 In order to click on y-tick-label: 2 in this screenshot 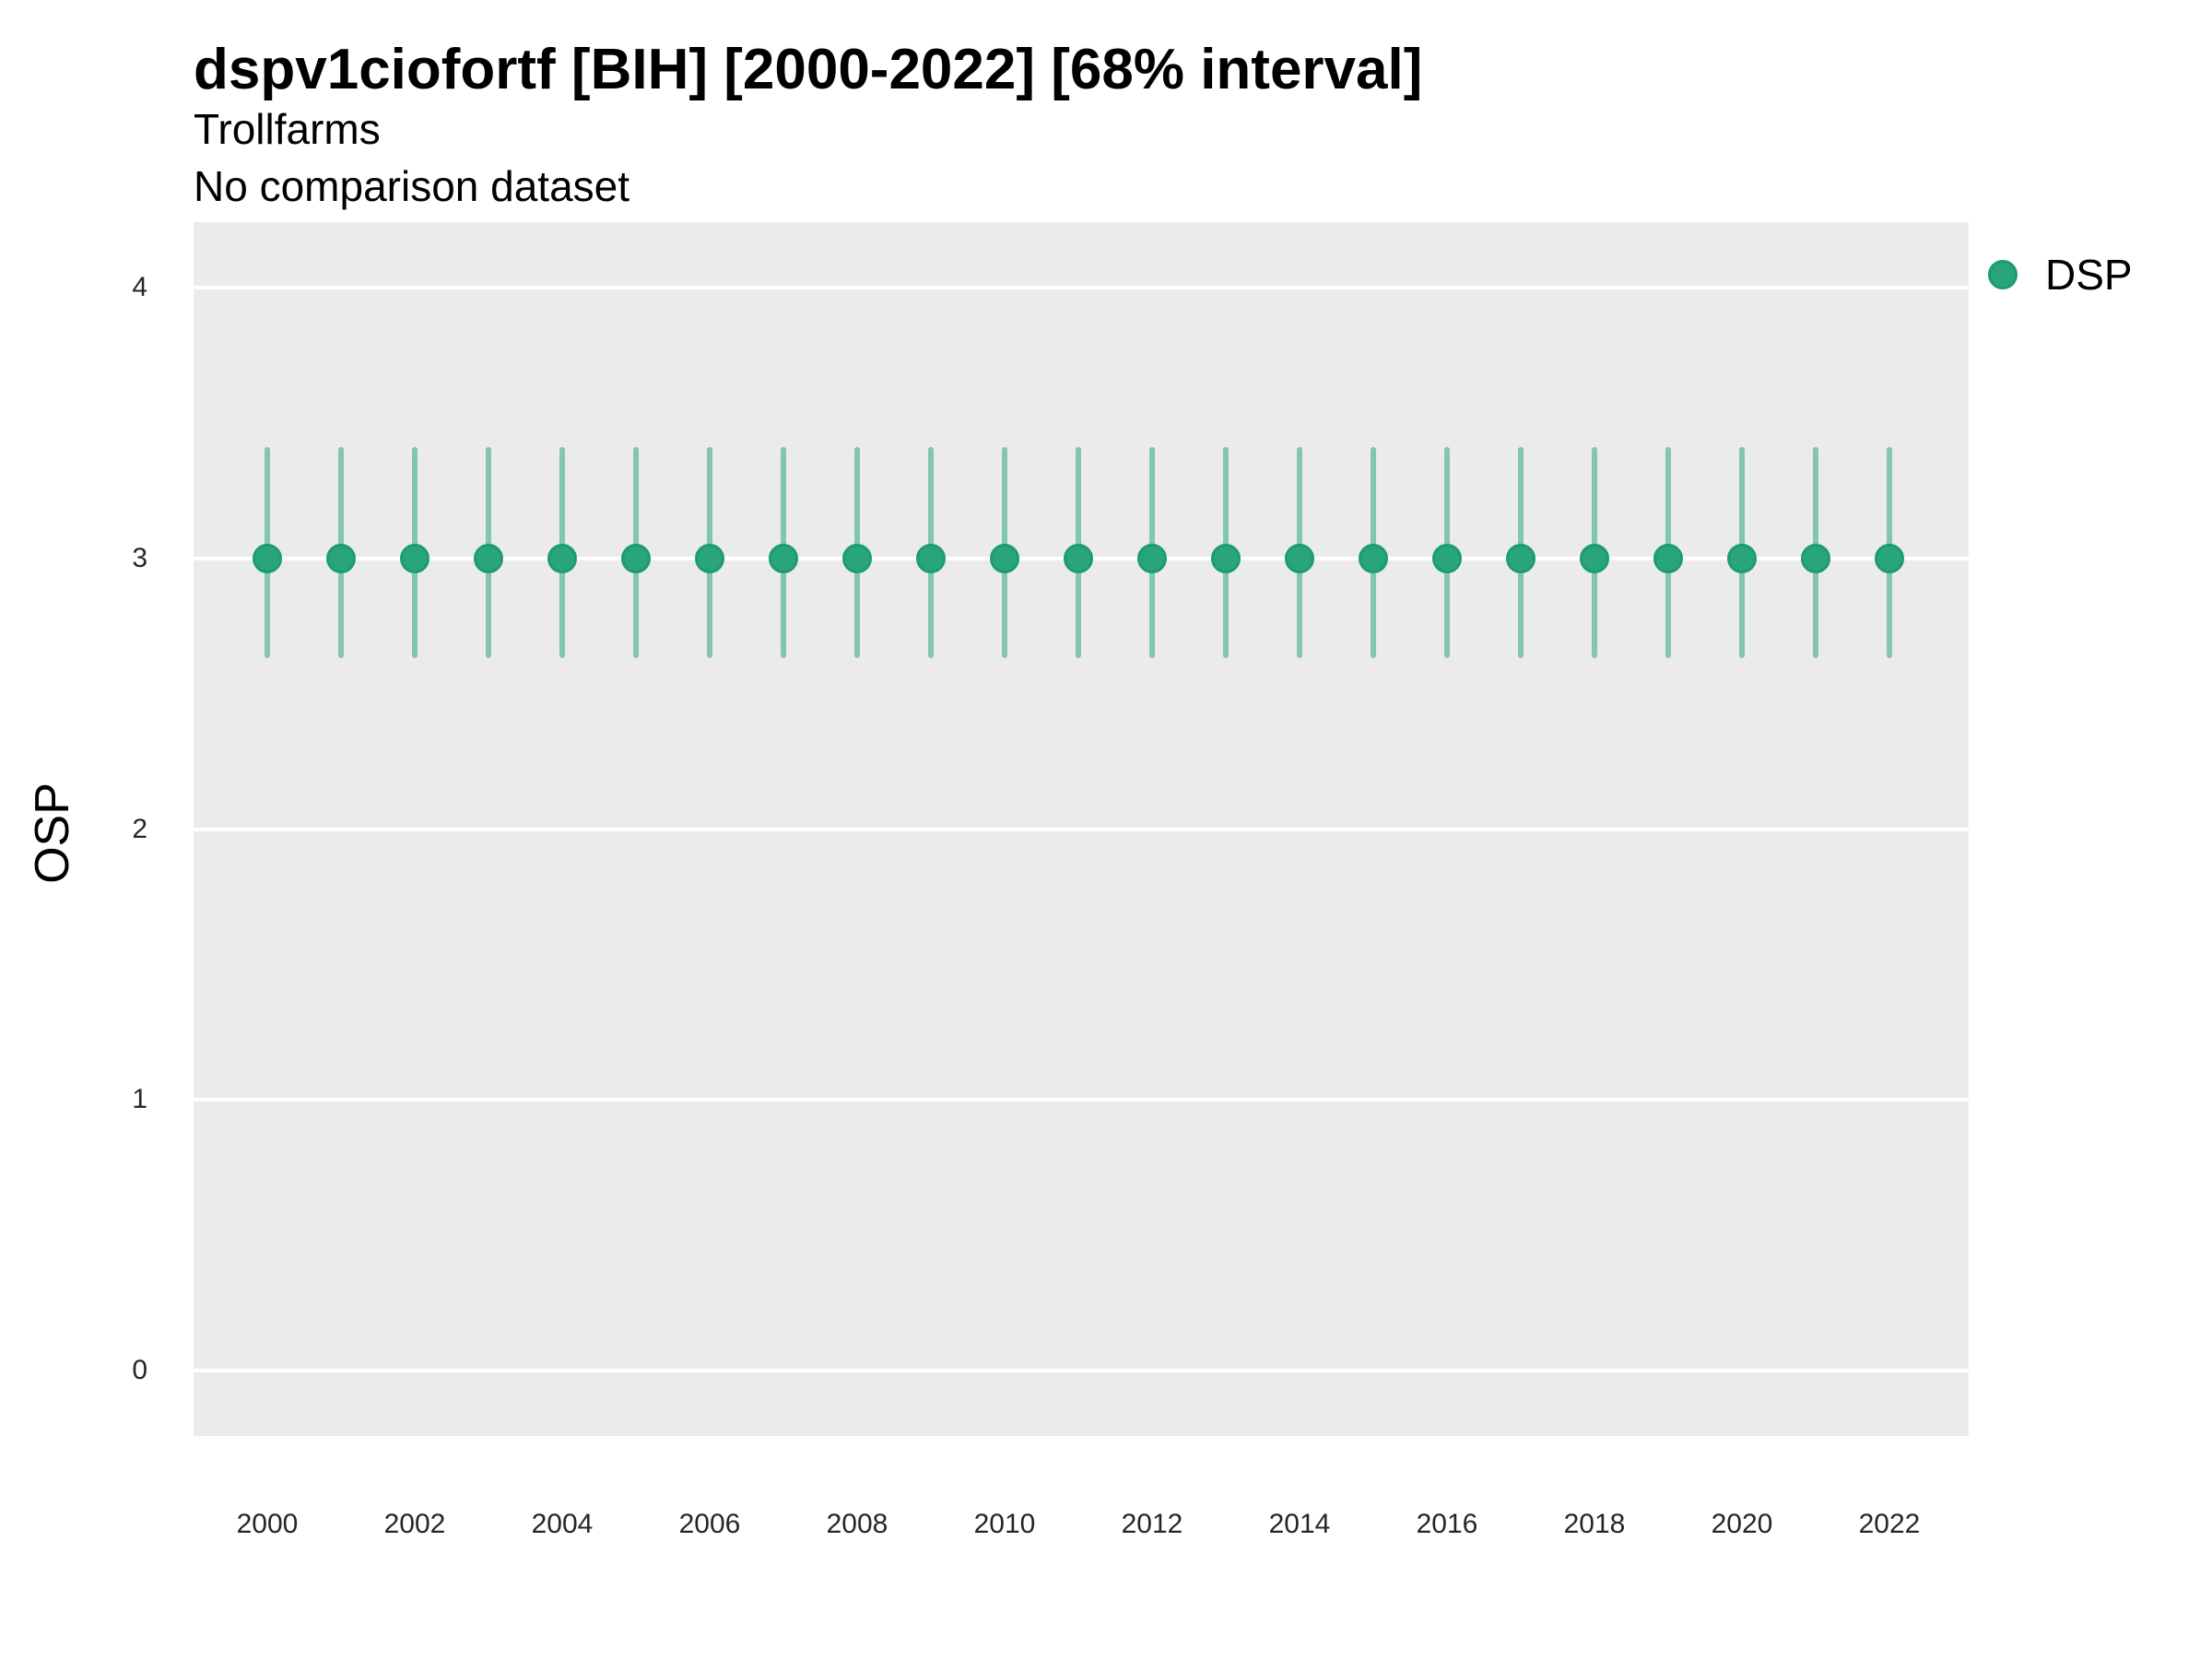, I will do `click(139, 828)`.